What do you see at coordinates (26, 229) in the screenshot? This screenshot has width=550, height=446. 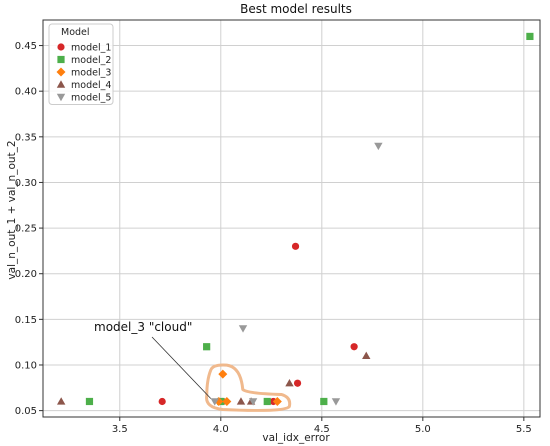 I see `y-tick-label: 0.25` at bounding box center [26, 229].